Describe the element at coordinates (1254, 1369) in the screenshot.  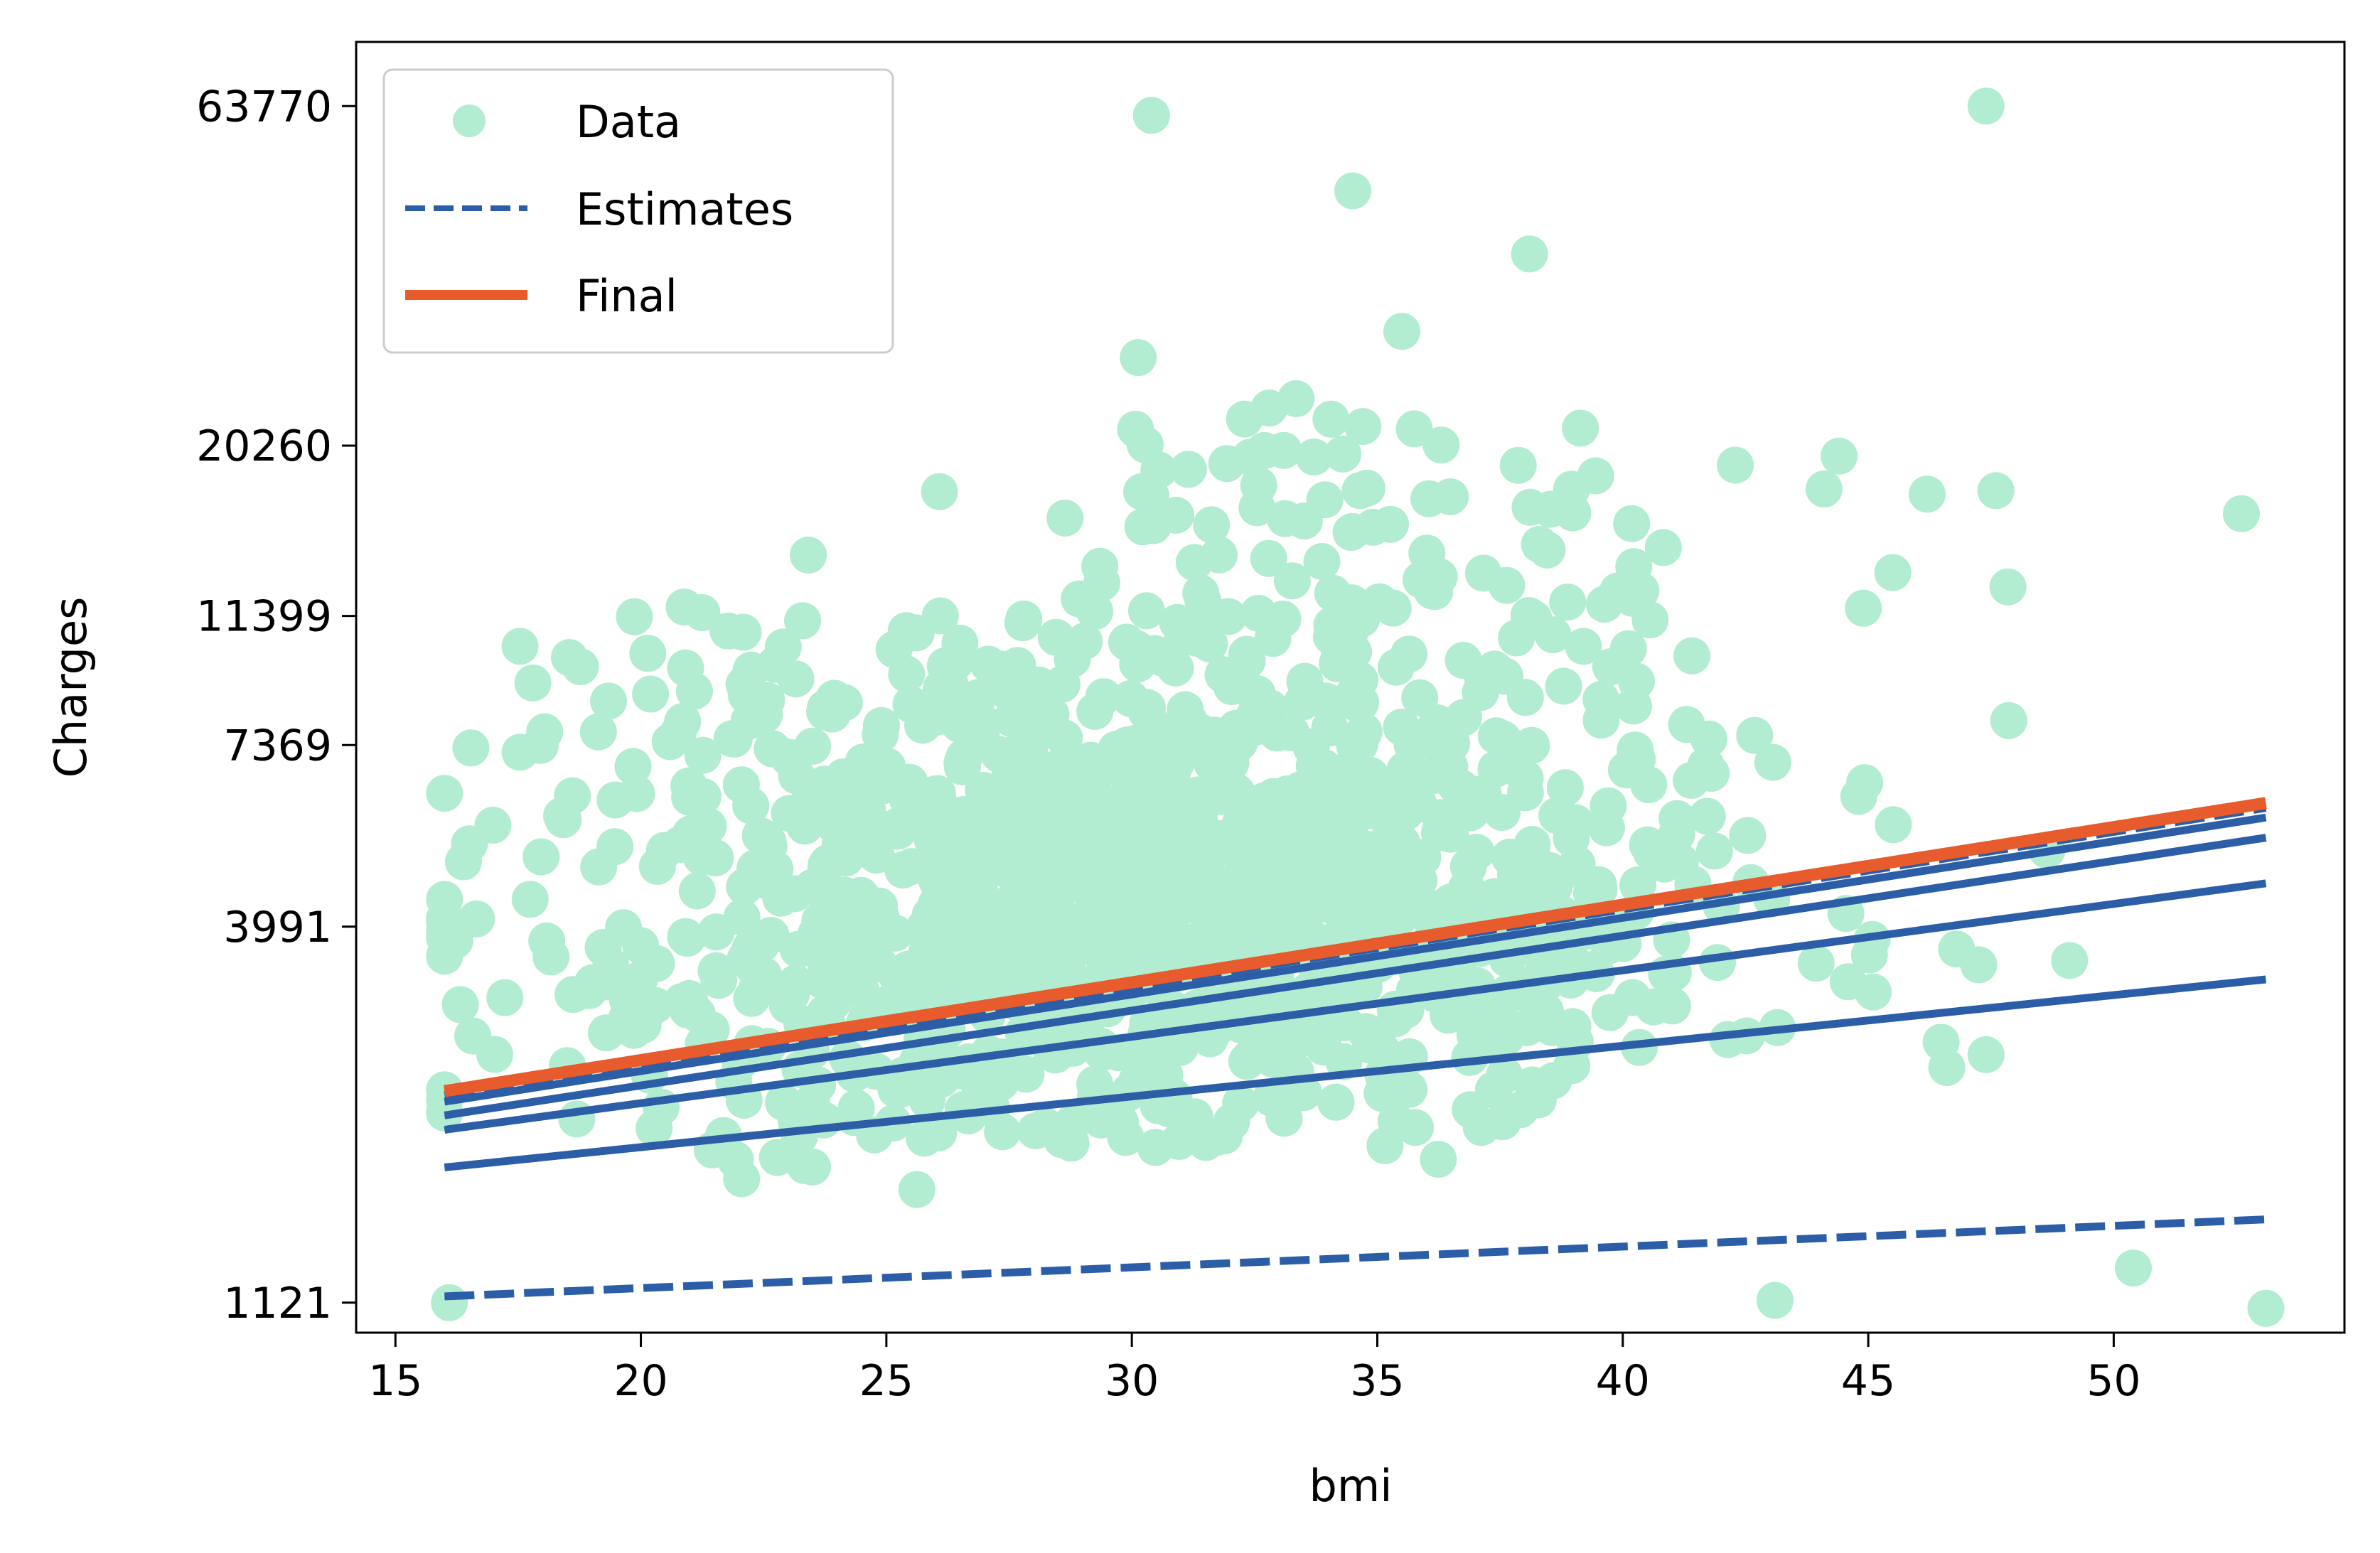
I see `x-axis-ticks: 15 20 25 30 35 40 45 50` at that location.